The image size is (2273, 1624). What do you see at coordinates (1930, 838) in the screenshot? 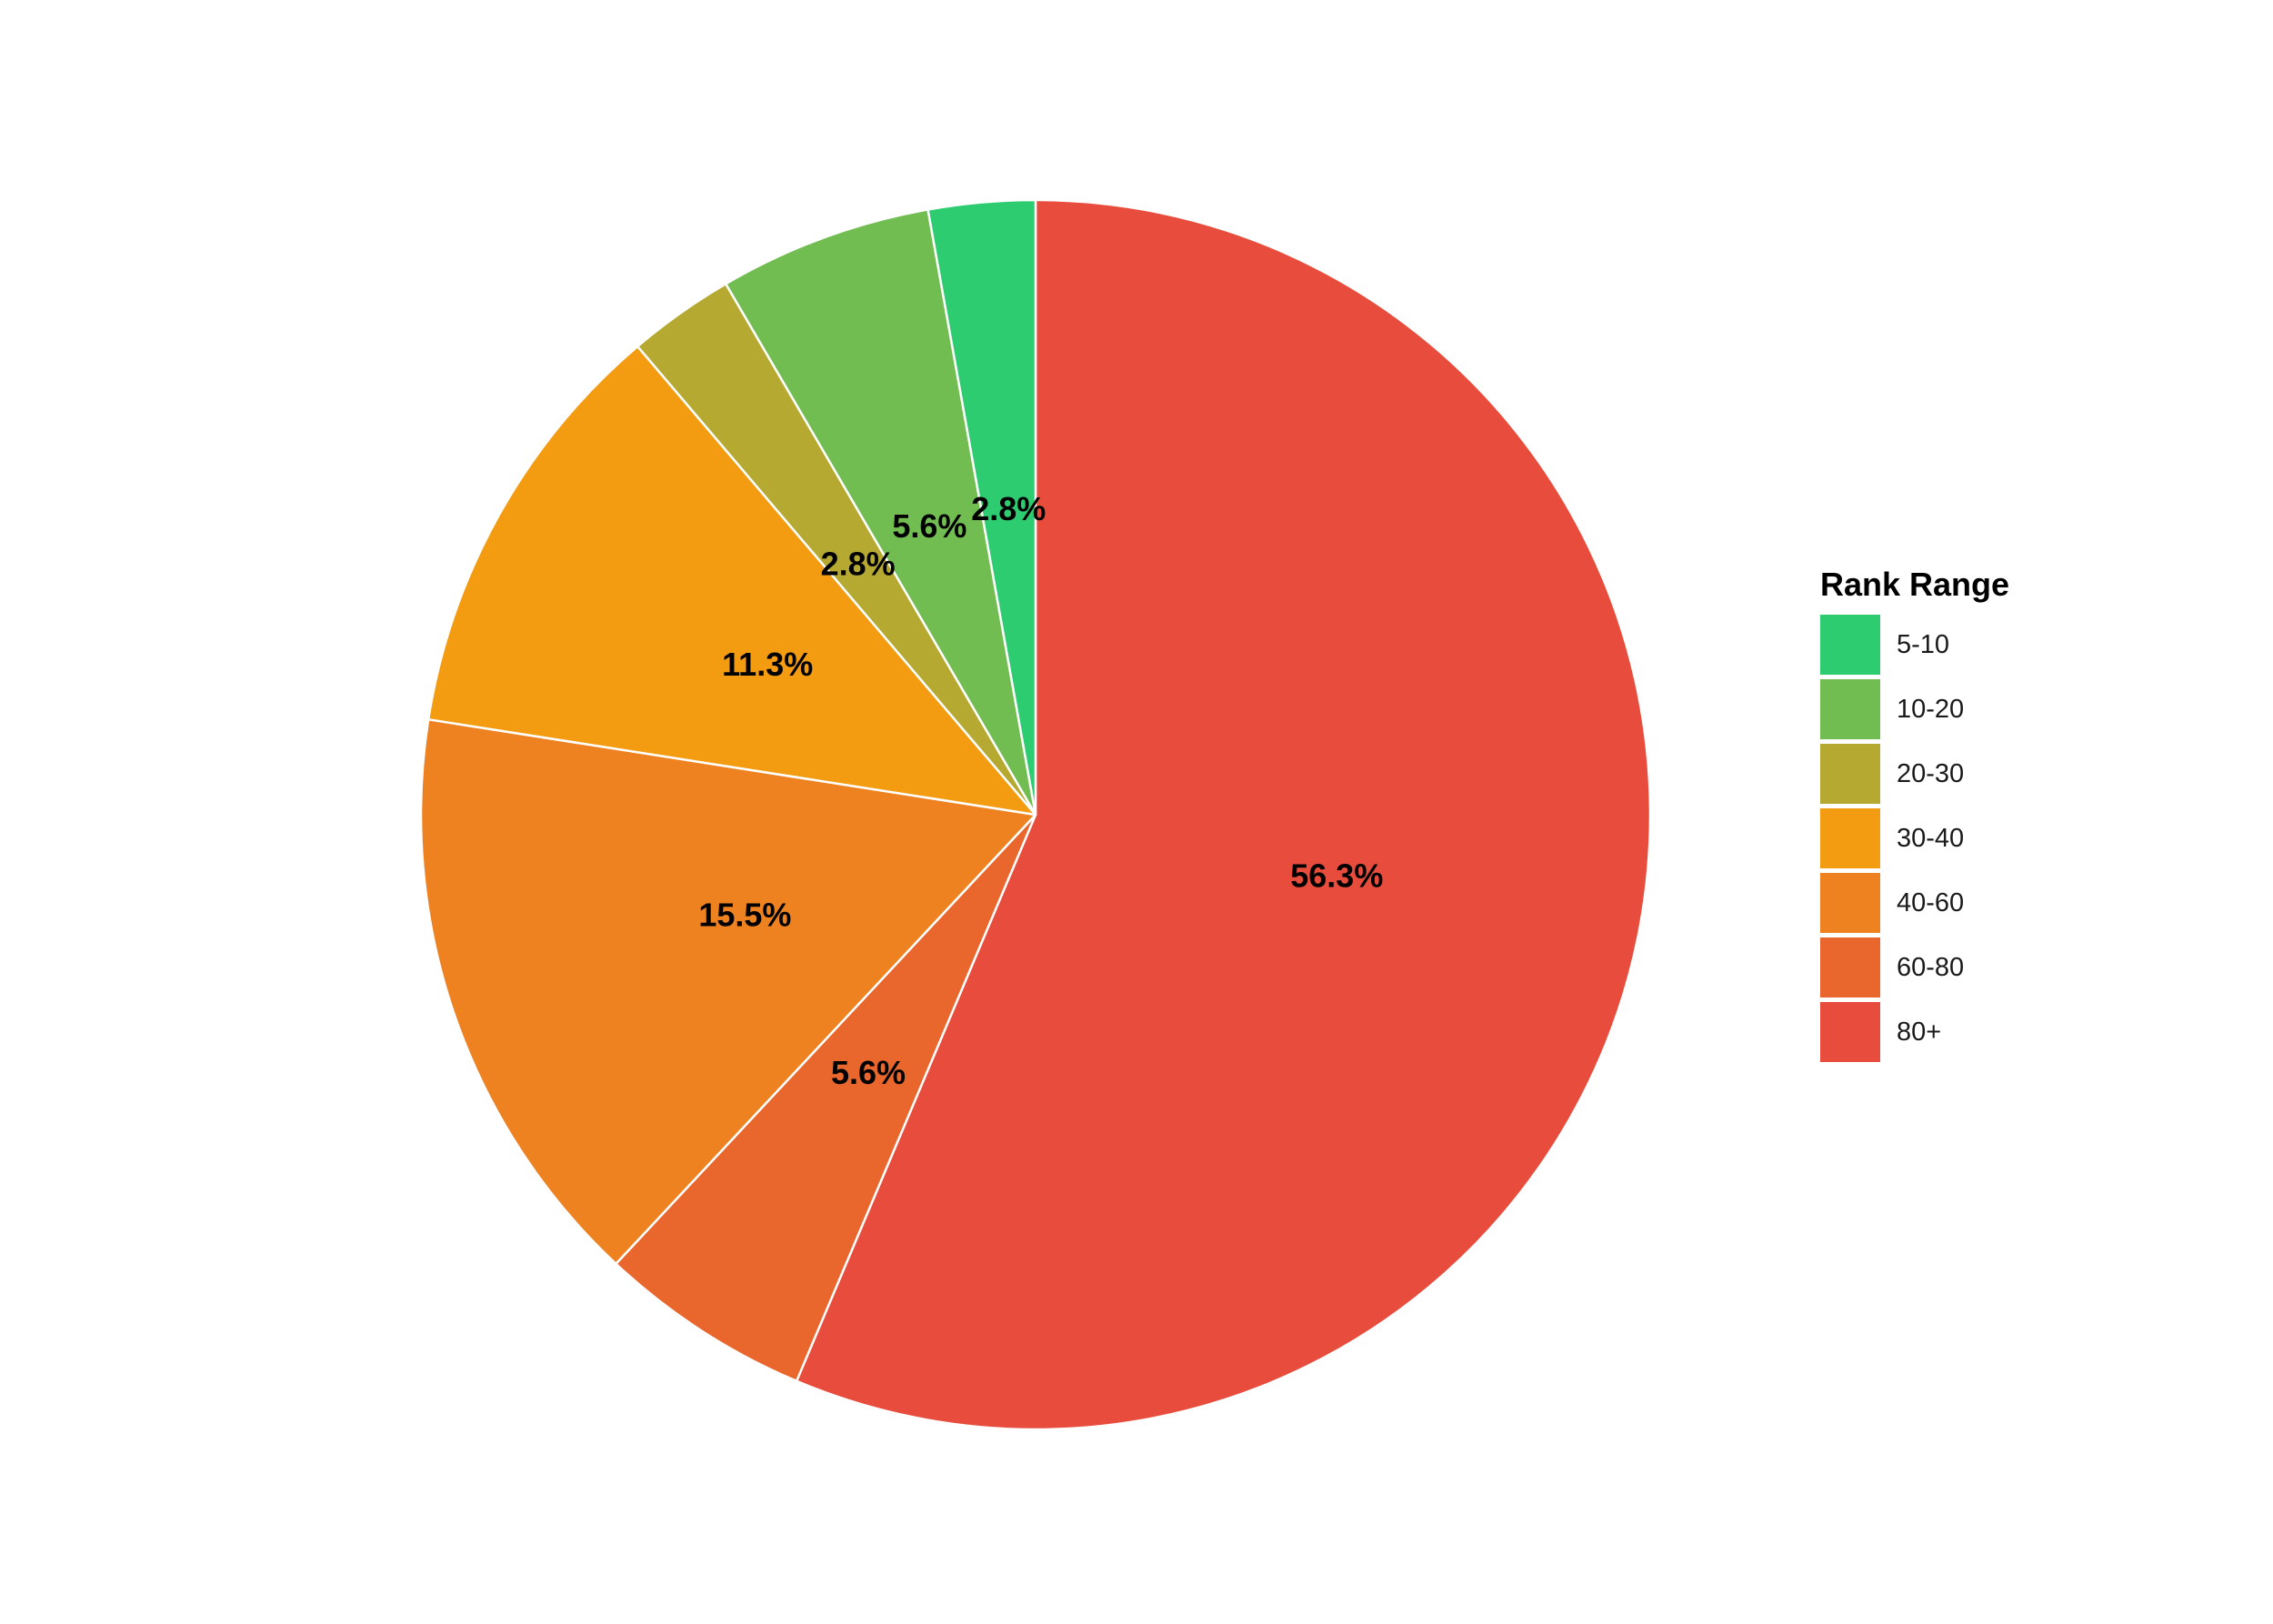
I see `legend-label-30-40: 30-40` at bounding box center [1930, 838].